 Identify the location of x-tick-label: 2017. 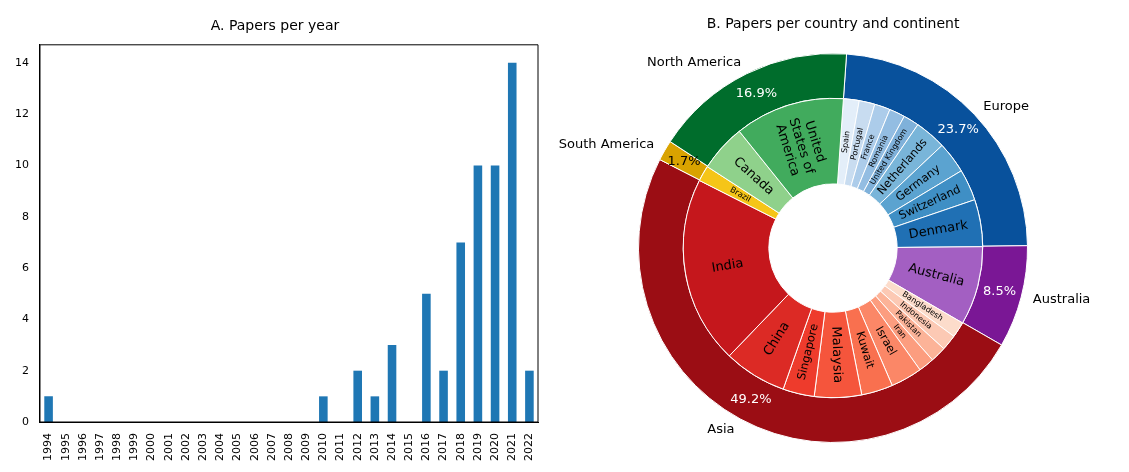
(443, 447).